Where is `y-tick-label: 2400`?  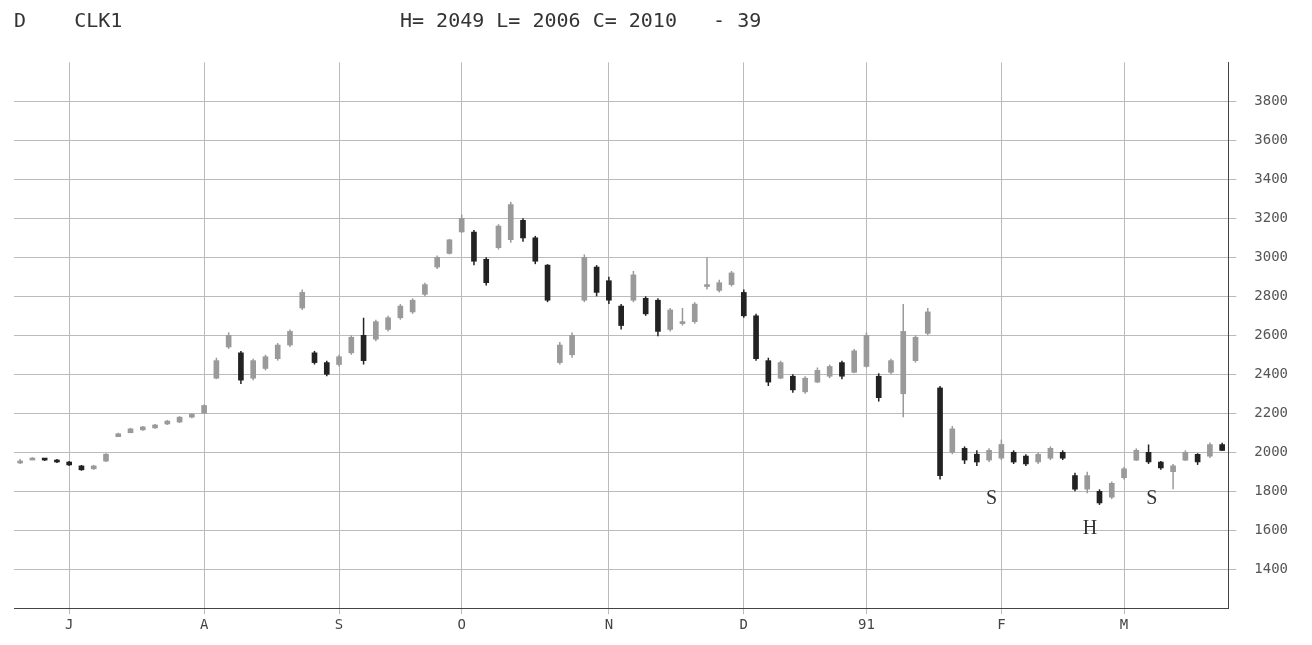 y-tick-label: 2400 is located at coordinates (1271, 372).